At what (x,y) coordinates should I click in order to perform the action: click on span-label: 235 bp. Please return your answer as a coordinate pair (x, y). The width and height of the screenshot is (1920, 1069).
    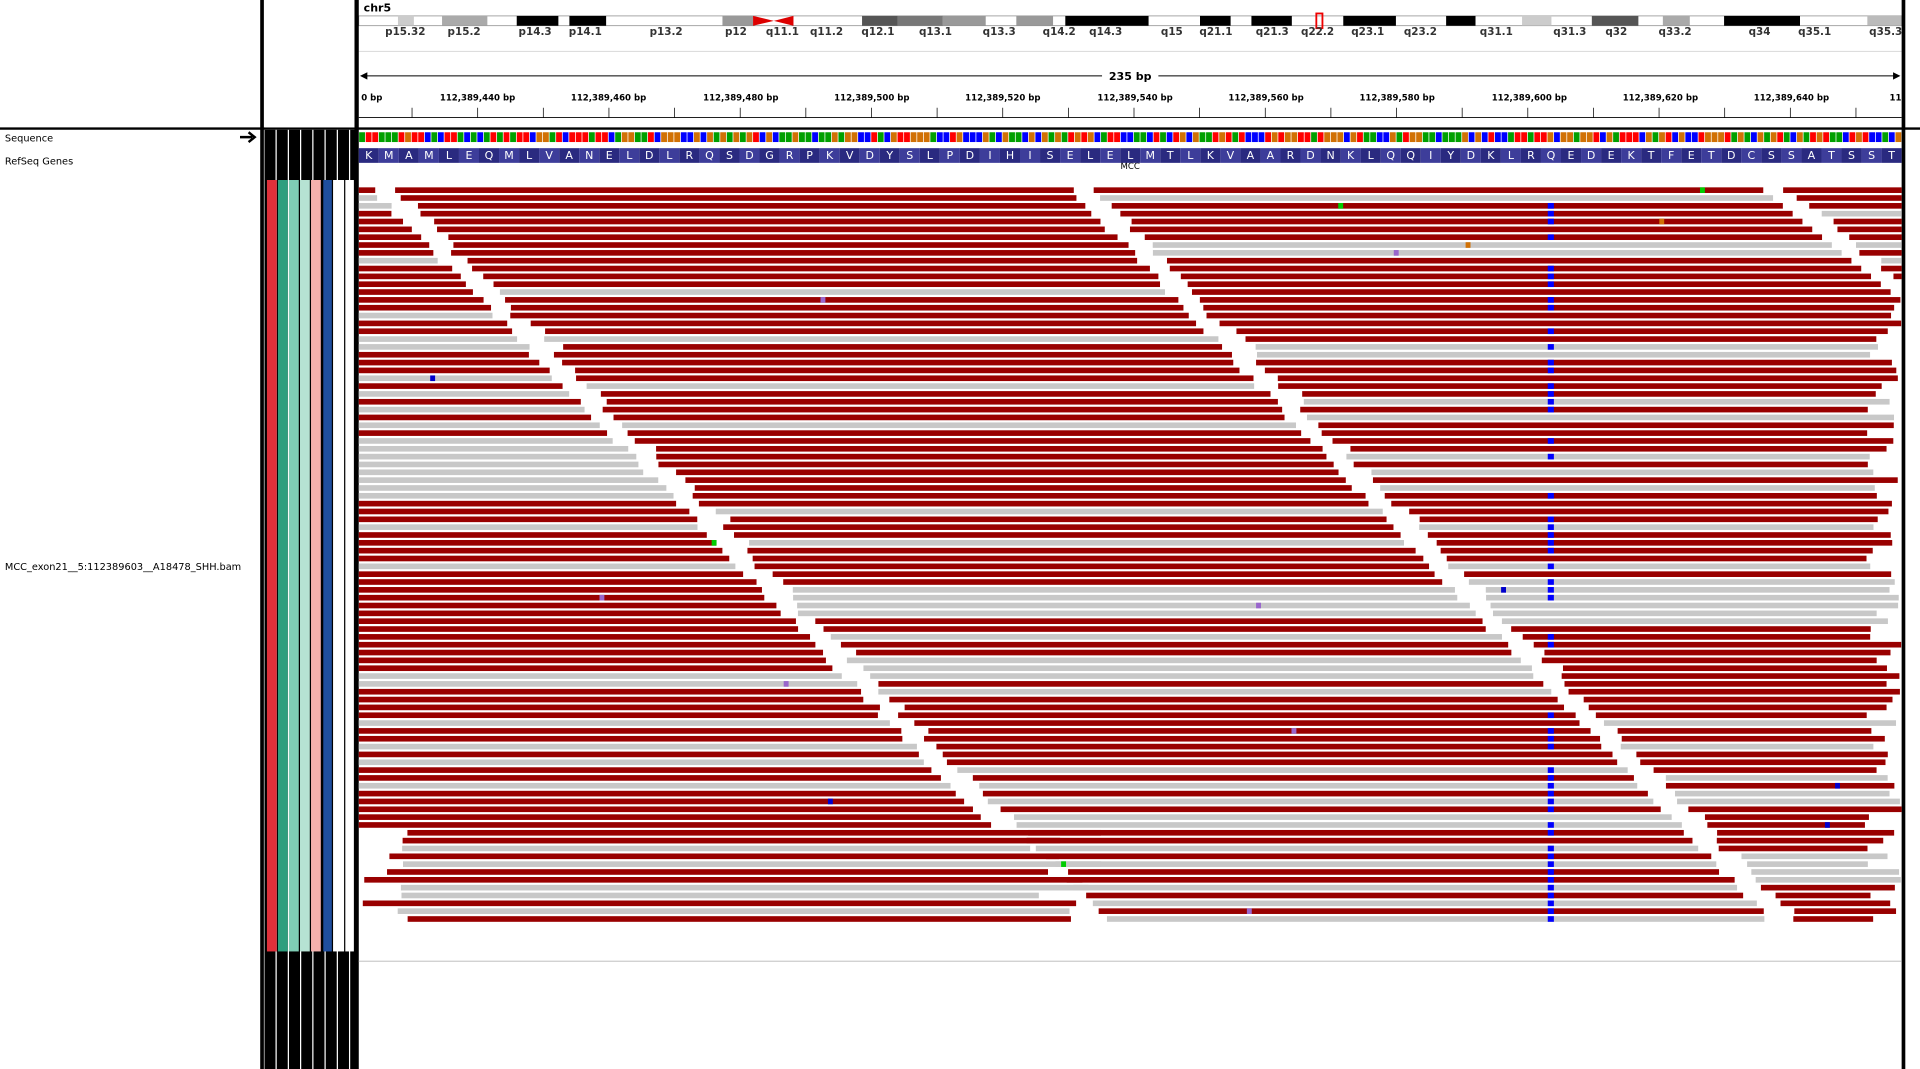
    Looking at the image, I should click on (1130, 76).